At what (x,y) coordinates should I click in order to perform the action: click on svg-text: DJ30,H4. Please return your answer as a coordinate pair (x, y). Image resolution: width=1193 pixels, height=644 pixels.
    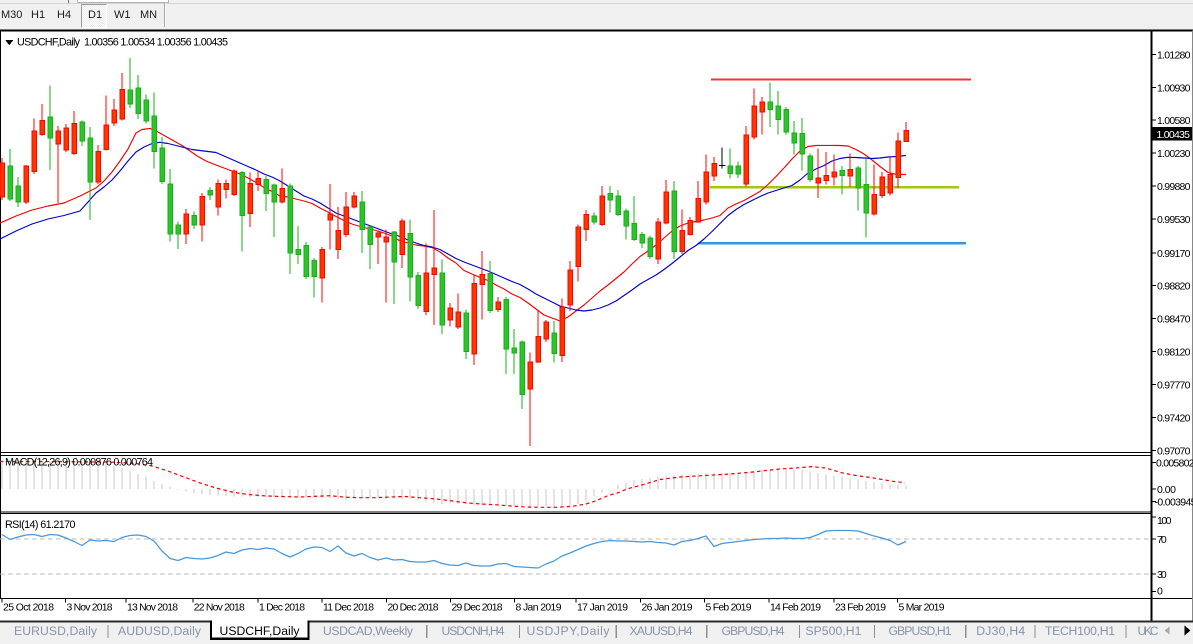
    Looking at the image, I should click on (1000, 631).